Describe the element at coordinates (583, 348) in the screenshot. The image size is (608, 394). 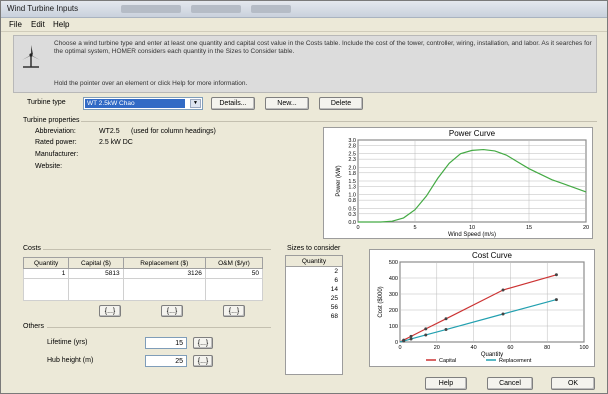
I see `x-tick-label: 100` at that location.